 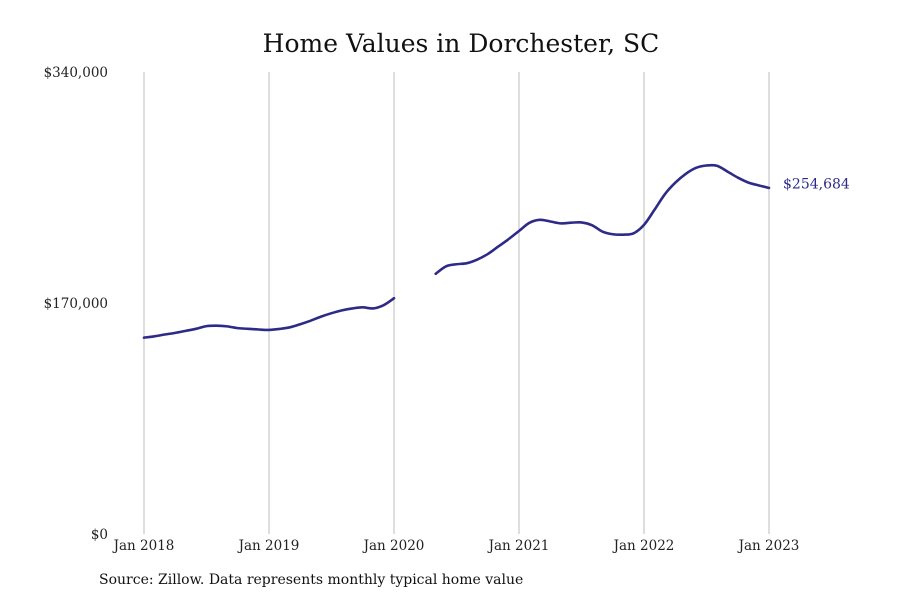 What do you see at coordinates (816, 184) in the screenshot?
I see `end-value-label: $254,684` at bounding box center [816, 184].